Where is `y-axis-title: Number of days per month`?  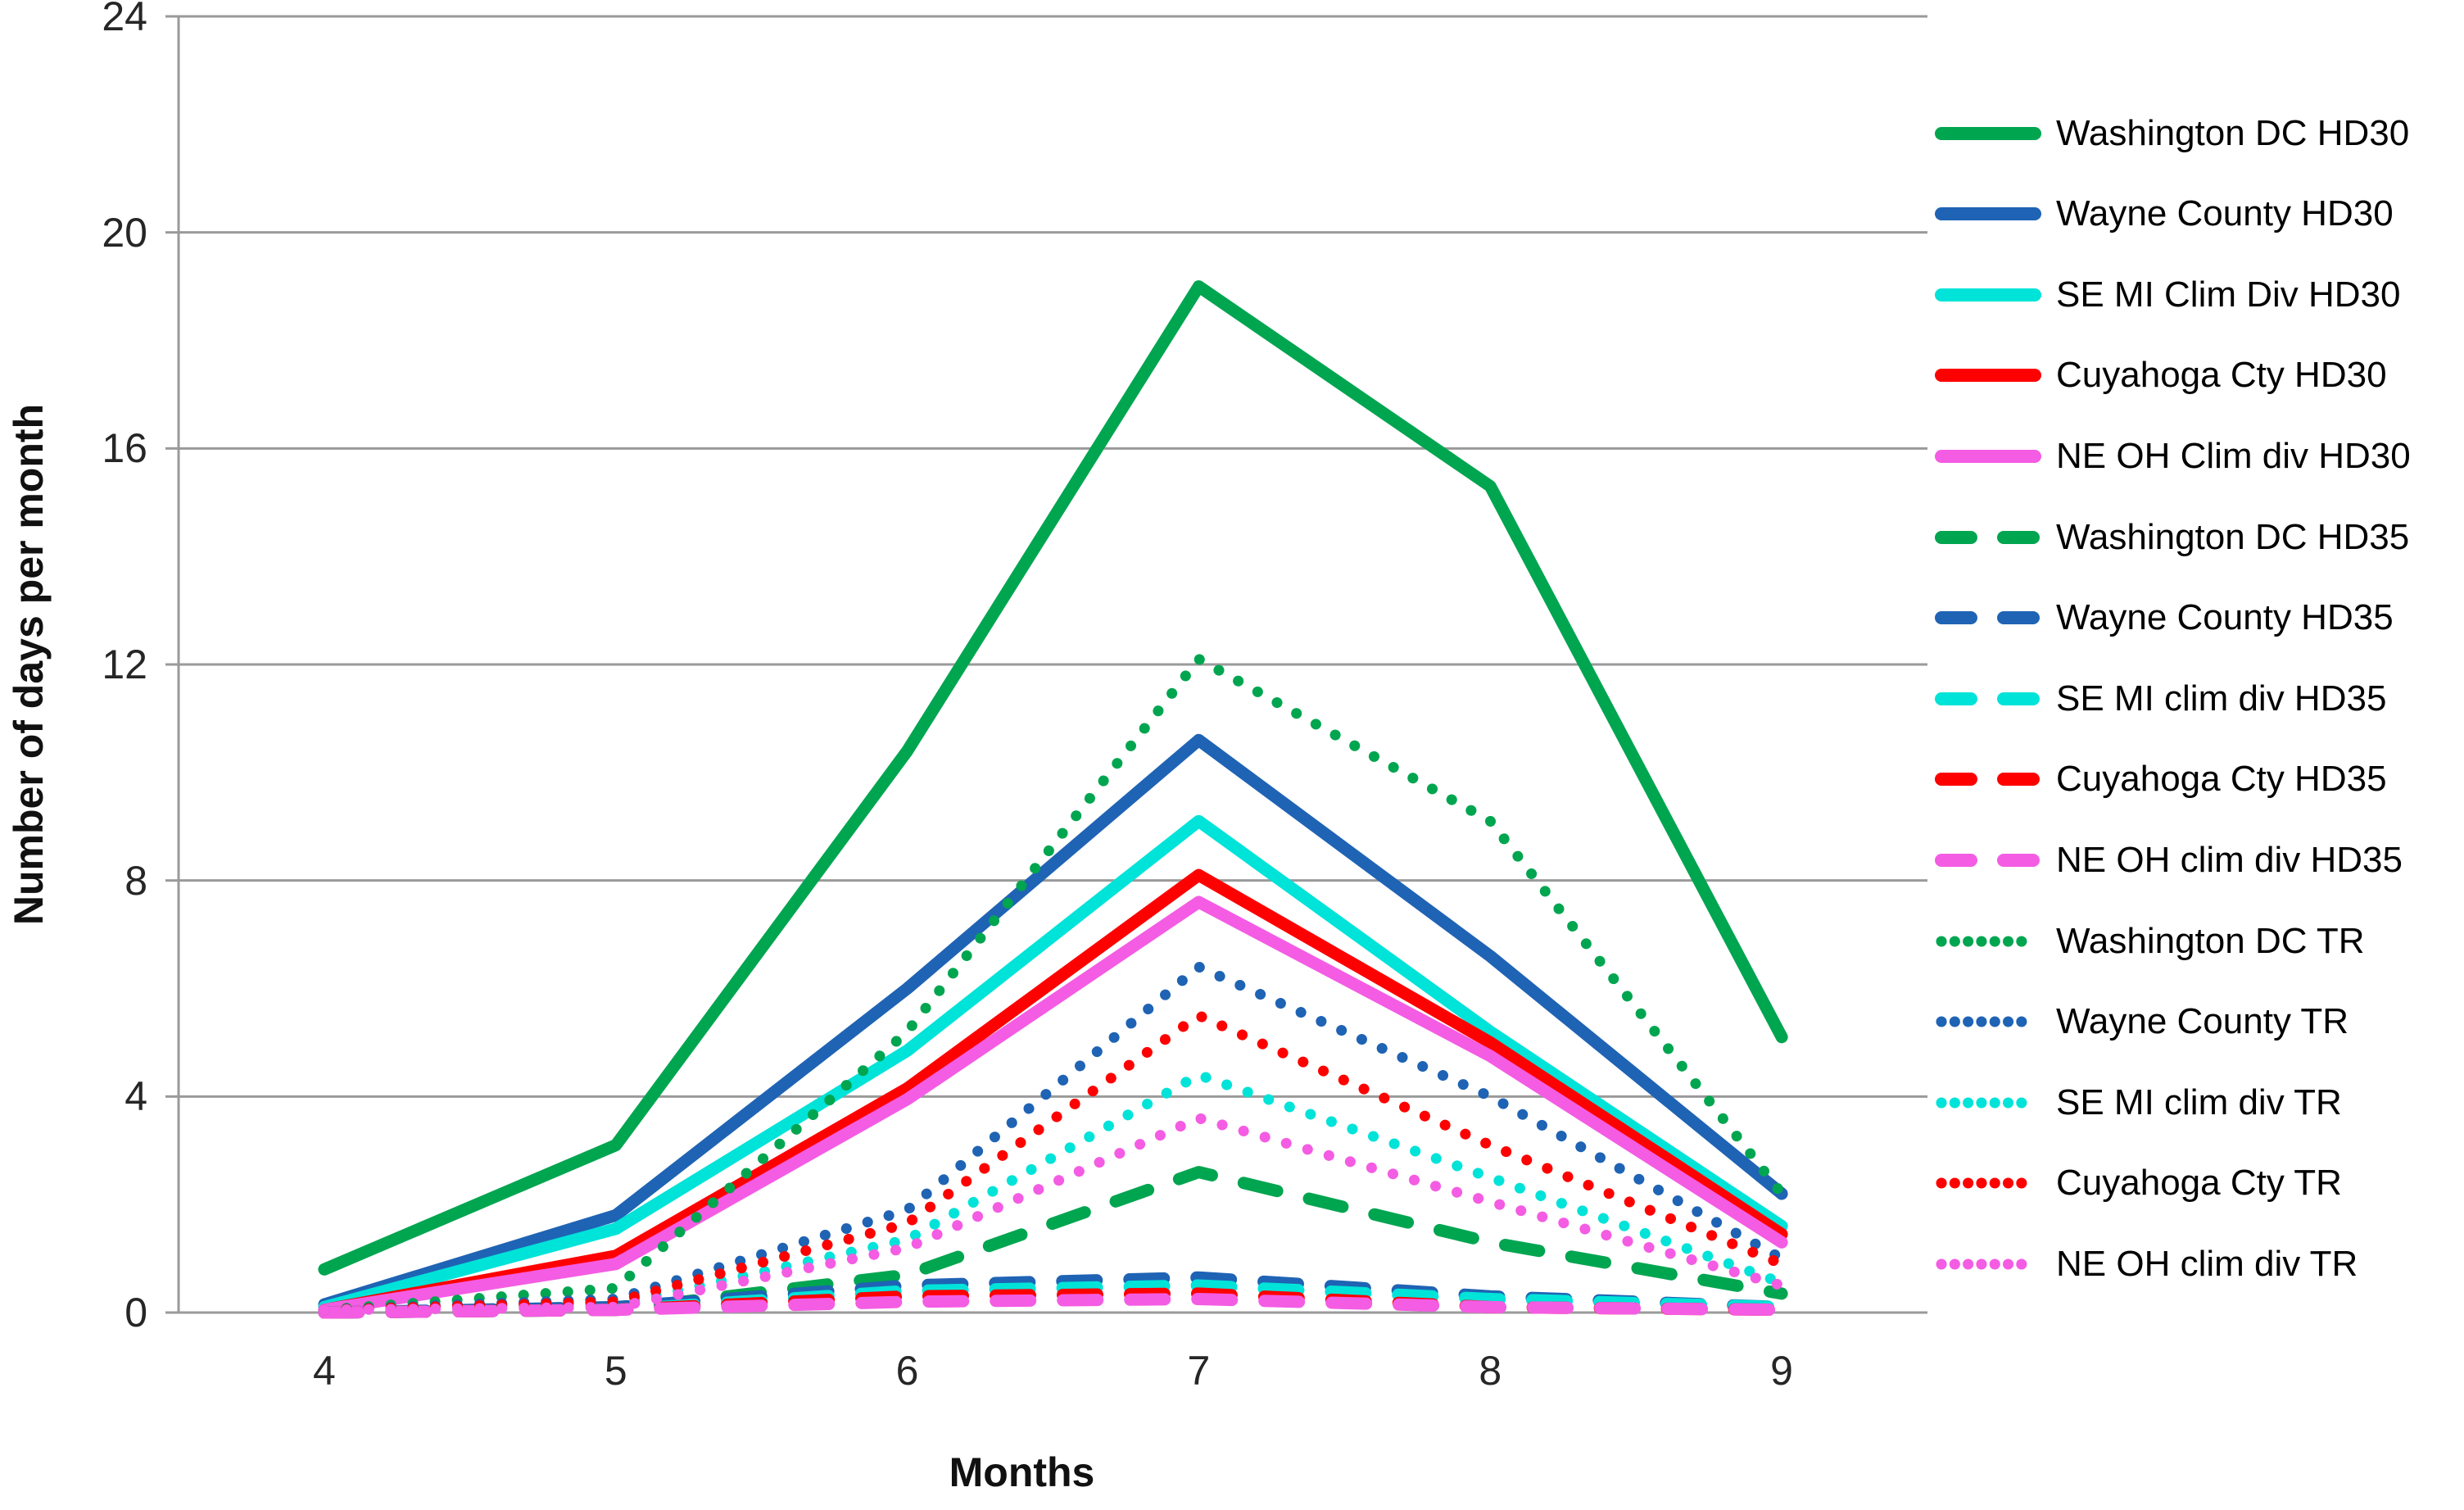 y-axis-title: Number of days per month is located at coordinates (29, 665).